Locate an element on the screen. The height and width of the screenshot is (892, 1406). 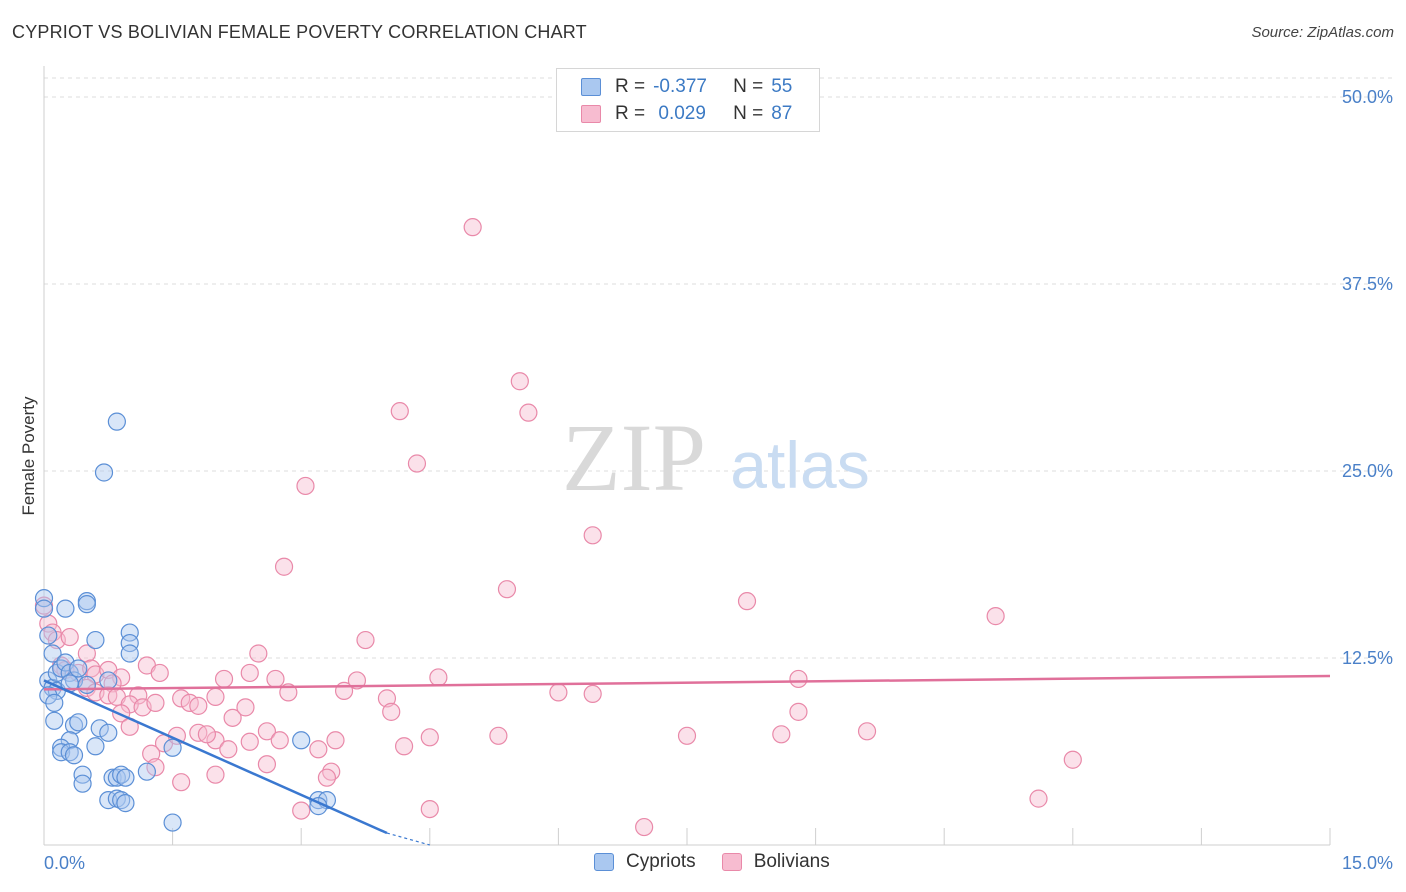
y-tick-label: 12.5% is located at coordinates (1367, 658).